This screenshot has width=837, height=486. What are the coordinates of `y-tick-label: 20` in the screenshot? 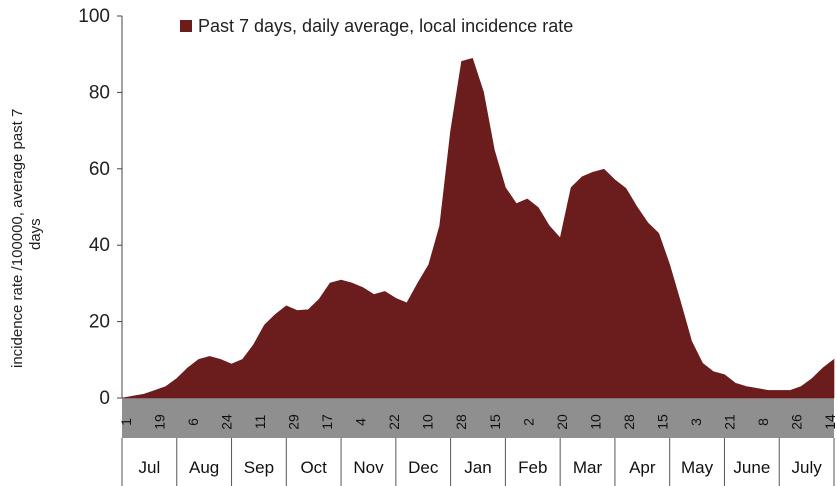 It's located at (99, 322).